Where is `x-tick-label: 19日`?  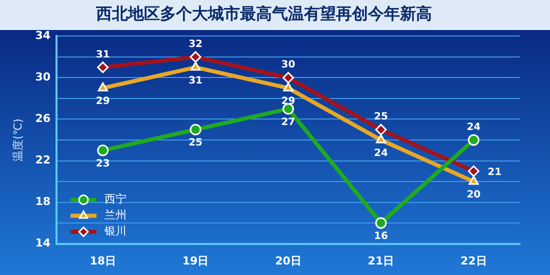
x-tick-label: 19日 is located at coordinates (195, 261).